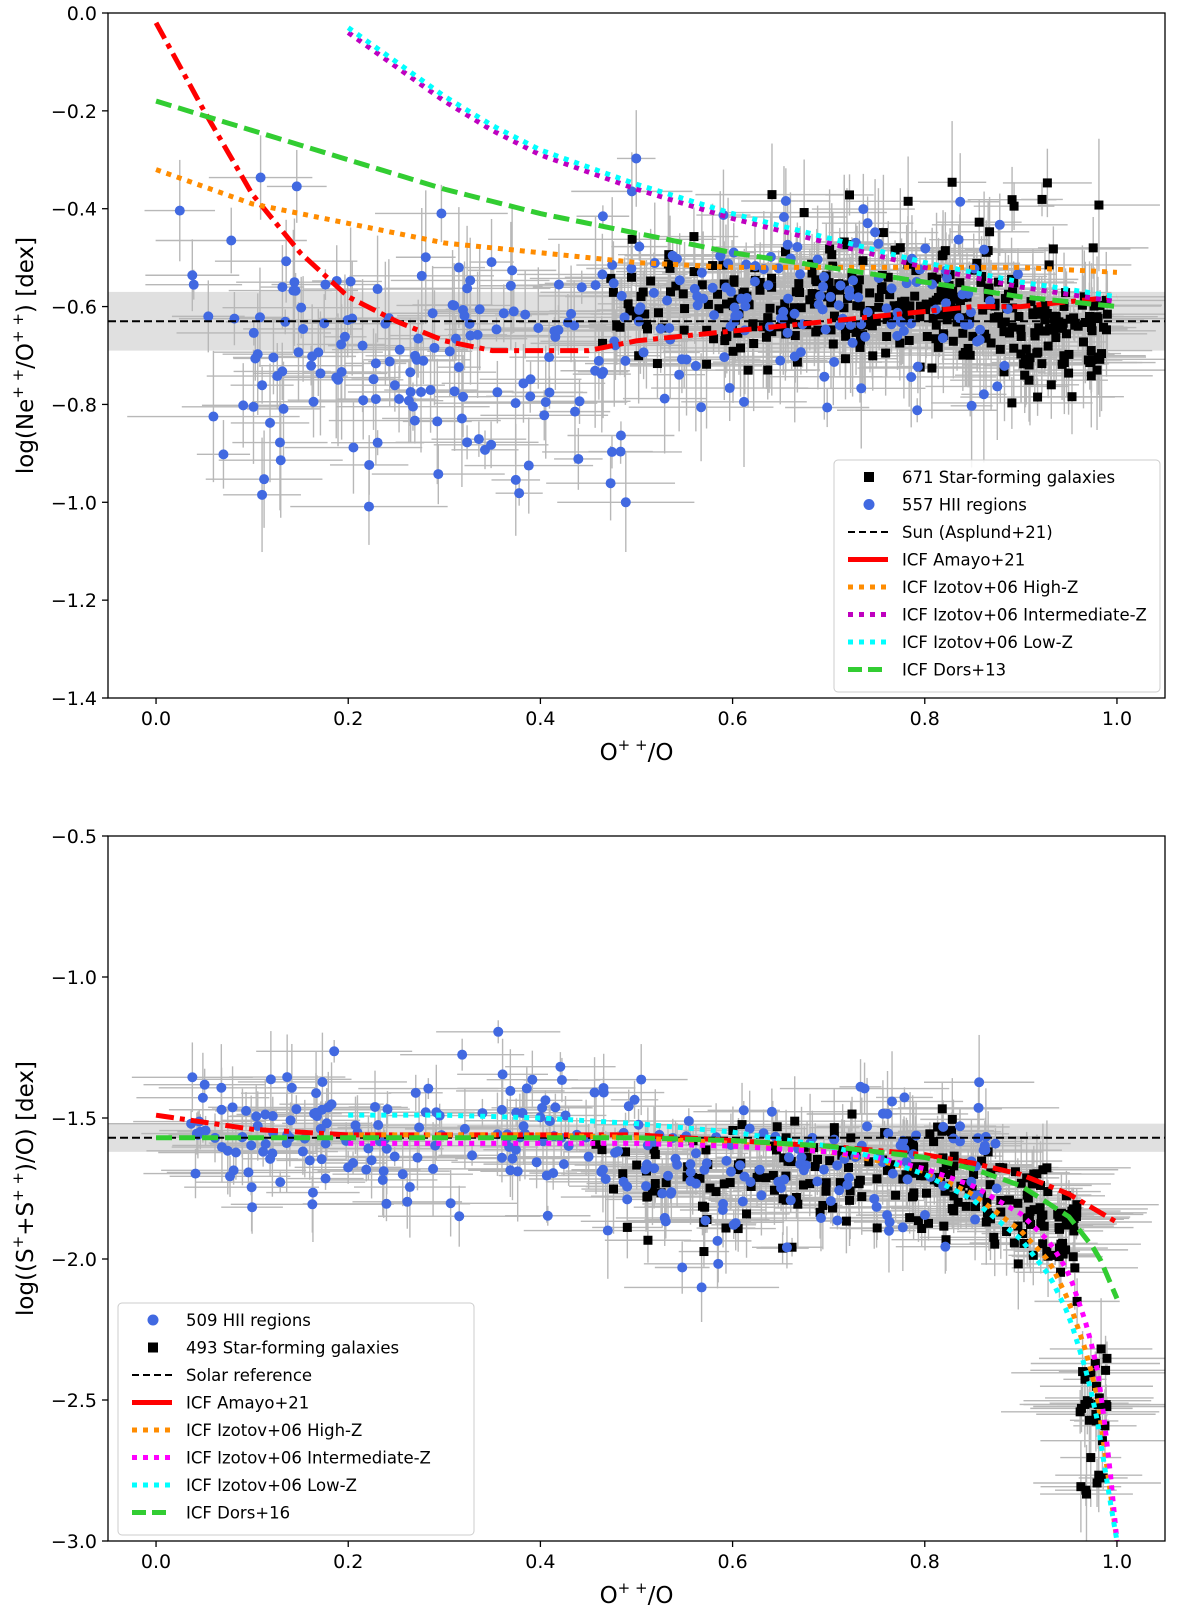 Image resolution: width=1200 pixels, height=1614 pixels. Describe the element at coordinates (637, 1594) in the screenshot. I see `x-axis-label: O+ +/O` at that location.